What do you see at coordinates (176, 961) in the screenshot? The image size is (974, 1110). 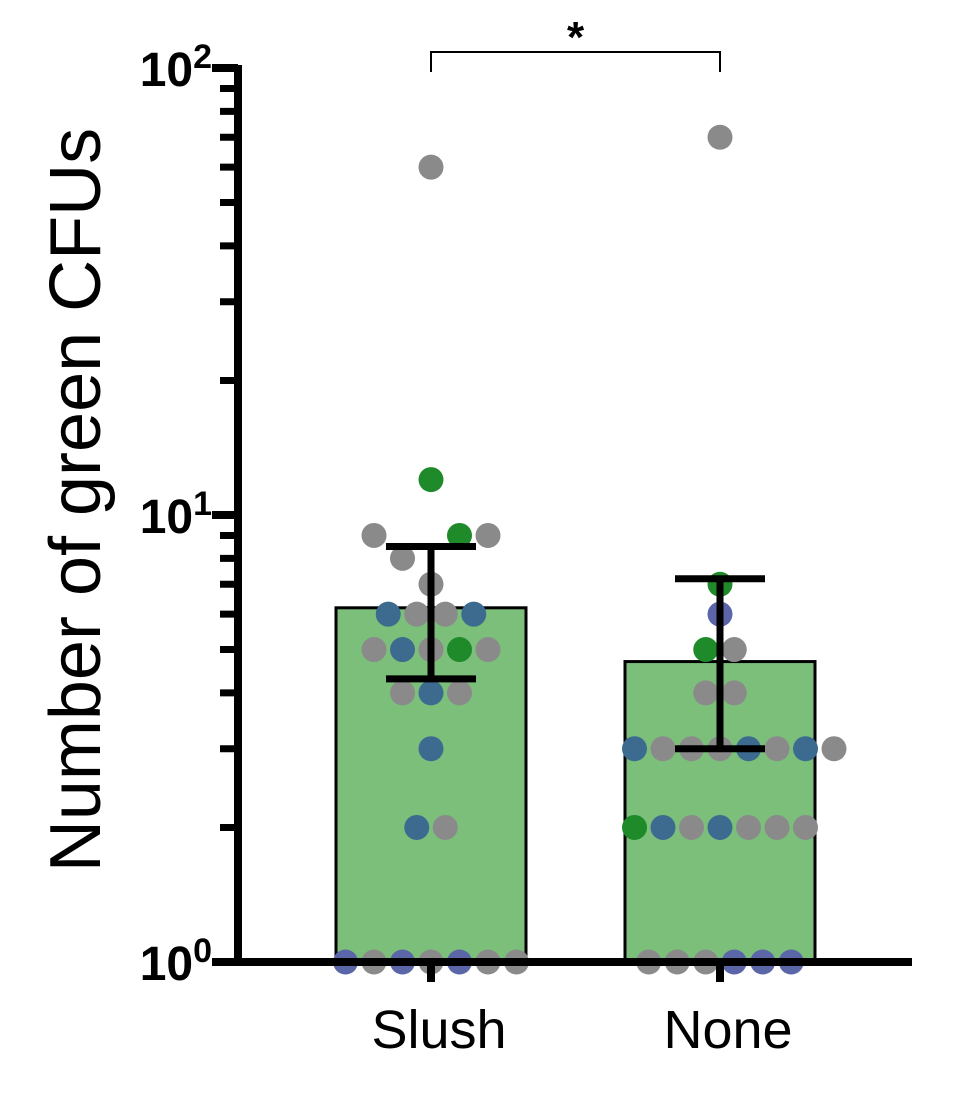 I see `y-tick-label: 10⁰` at bounding box center [176, 961].